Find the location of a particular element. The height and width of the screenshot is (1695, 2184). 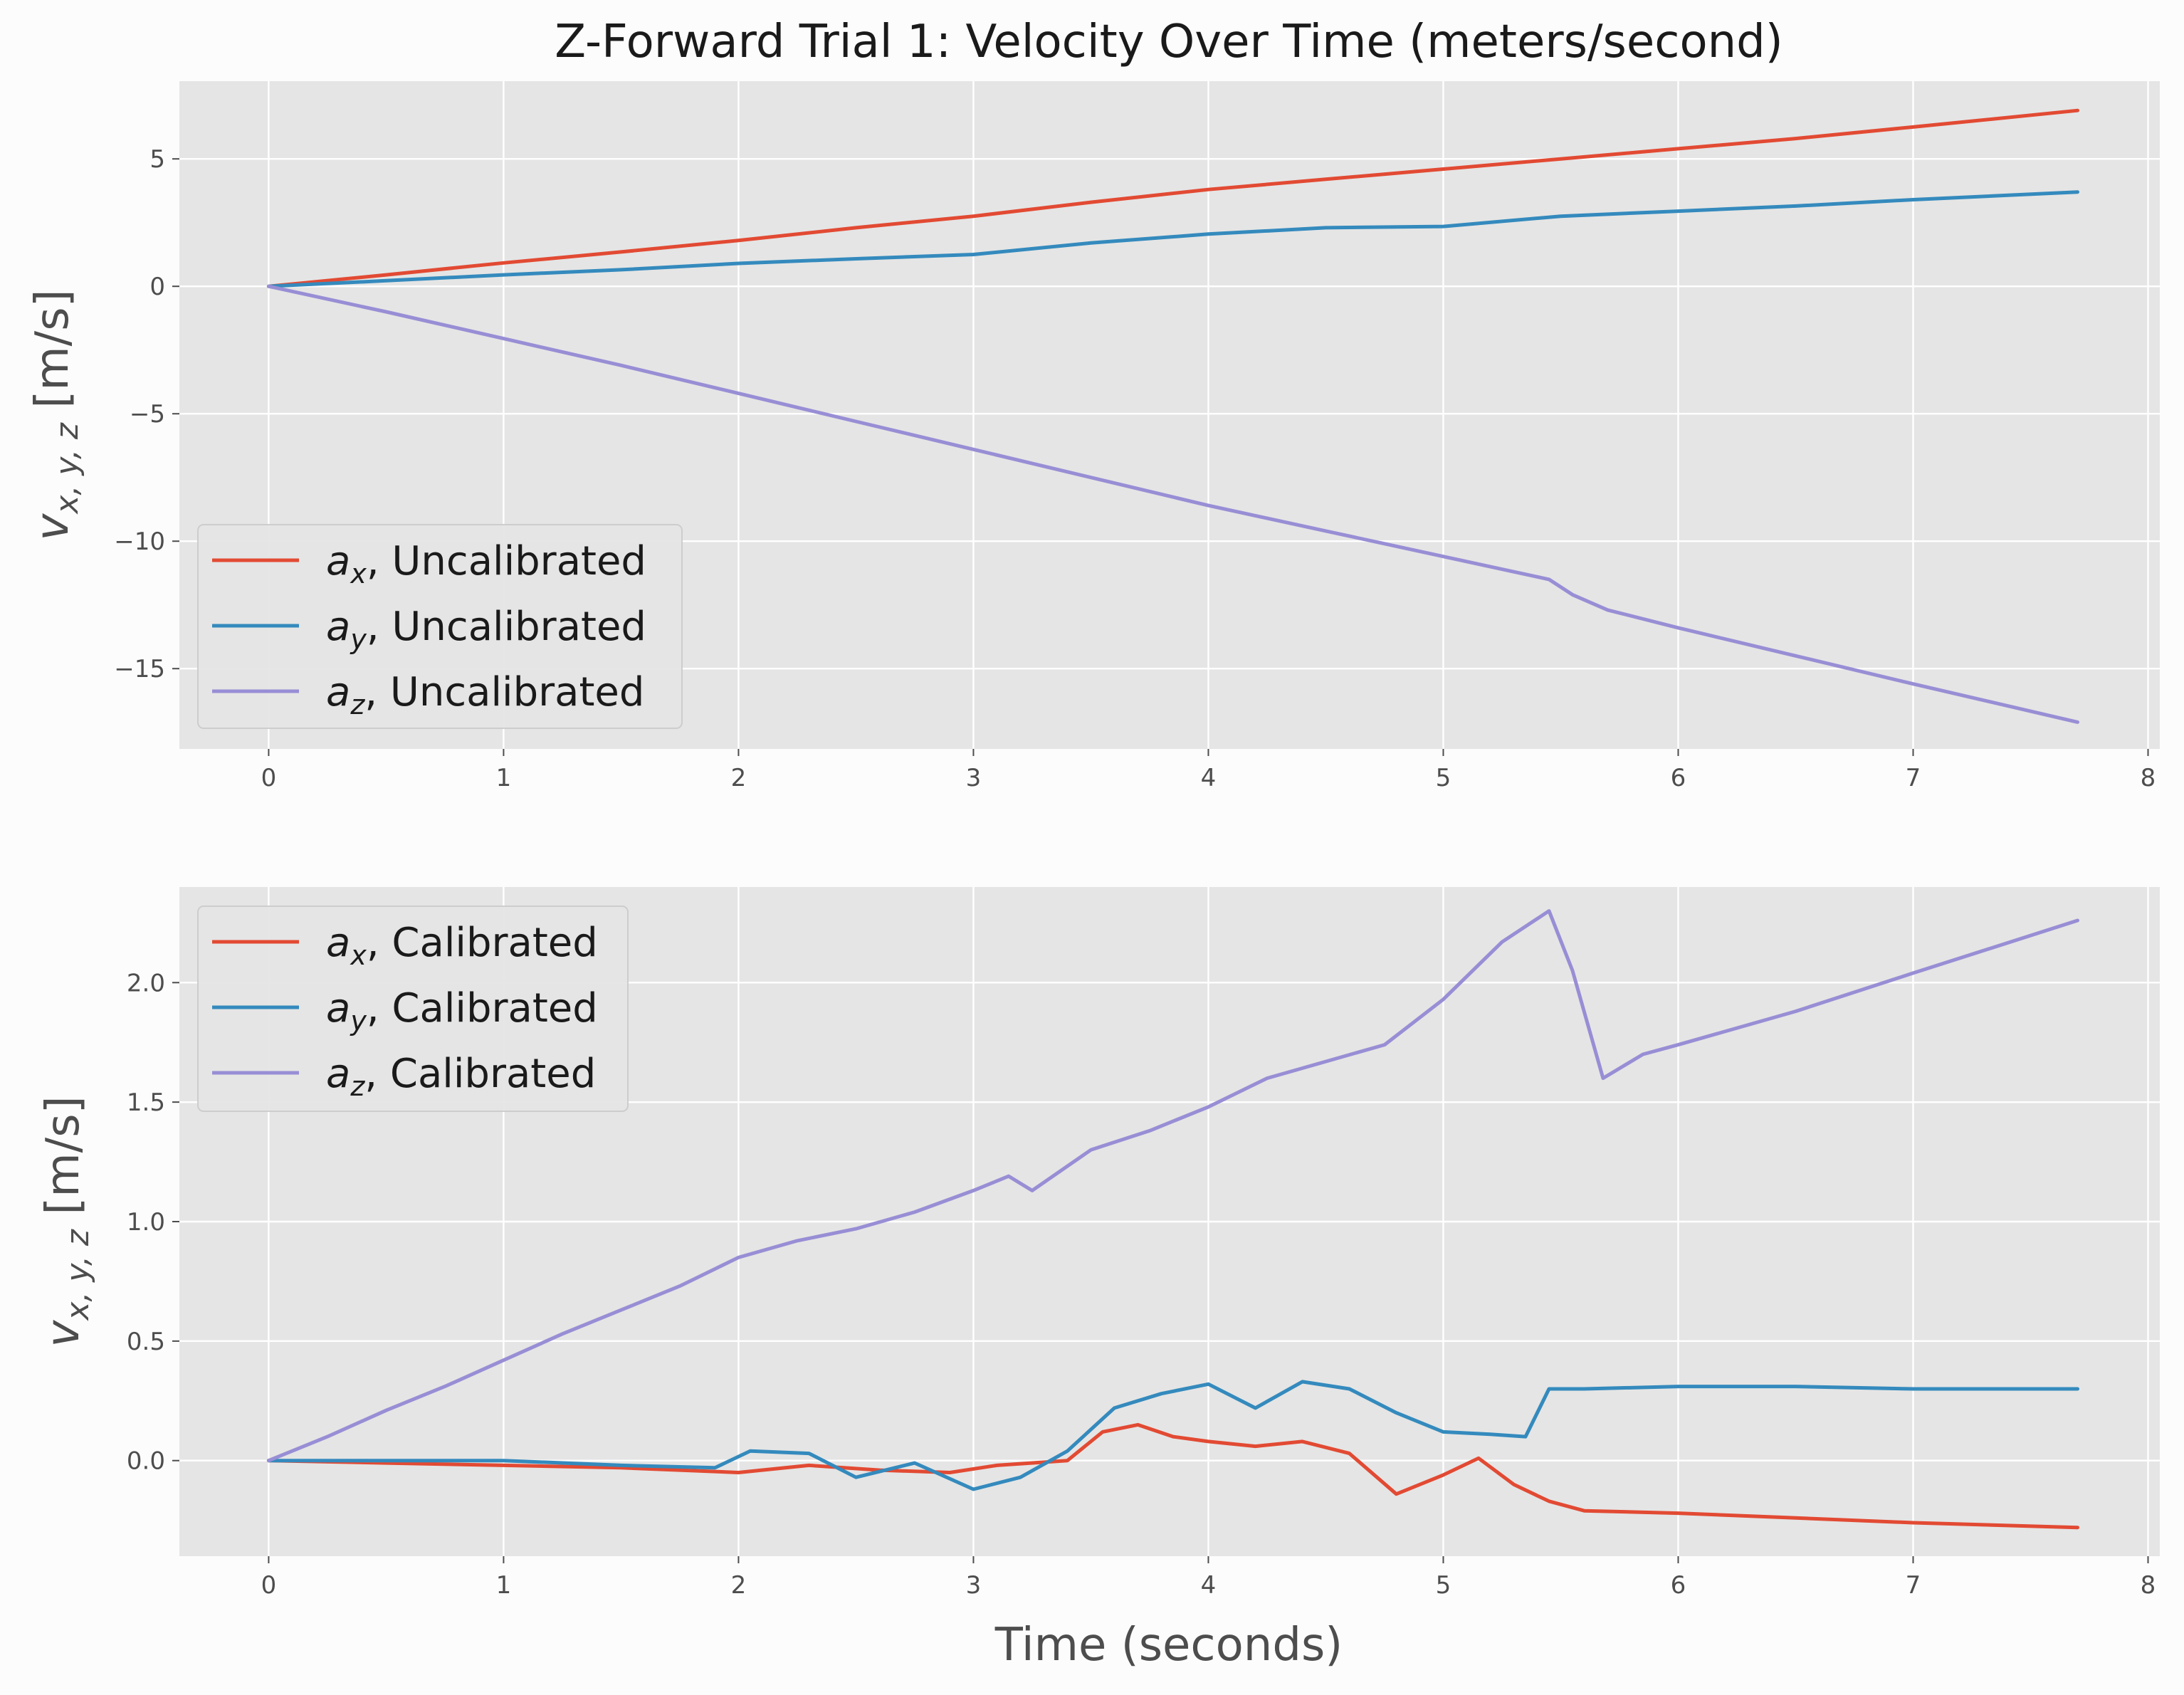

legend-entry-label: ay, Calibrated is located at coordinates (462, 1011).